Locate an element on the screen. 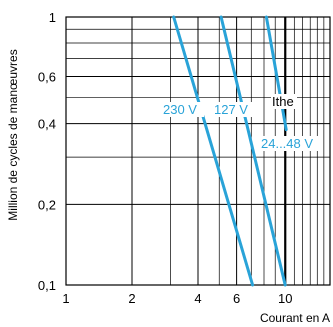 Image resolution: width=333 pixels, height=327 pixels. x-tick-label: 1 is located at coordinates (65, 298).